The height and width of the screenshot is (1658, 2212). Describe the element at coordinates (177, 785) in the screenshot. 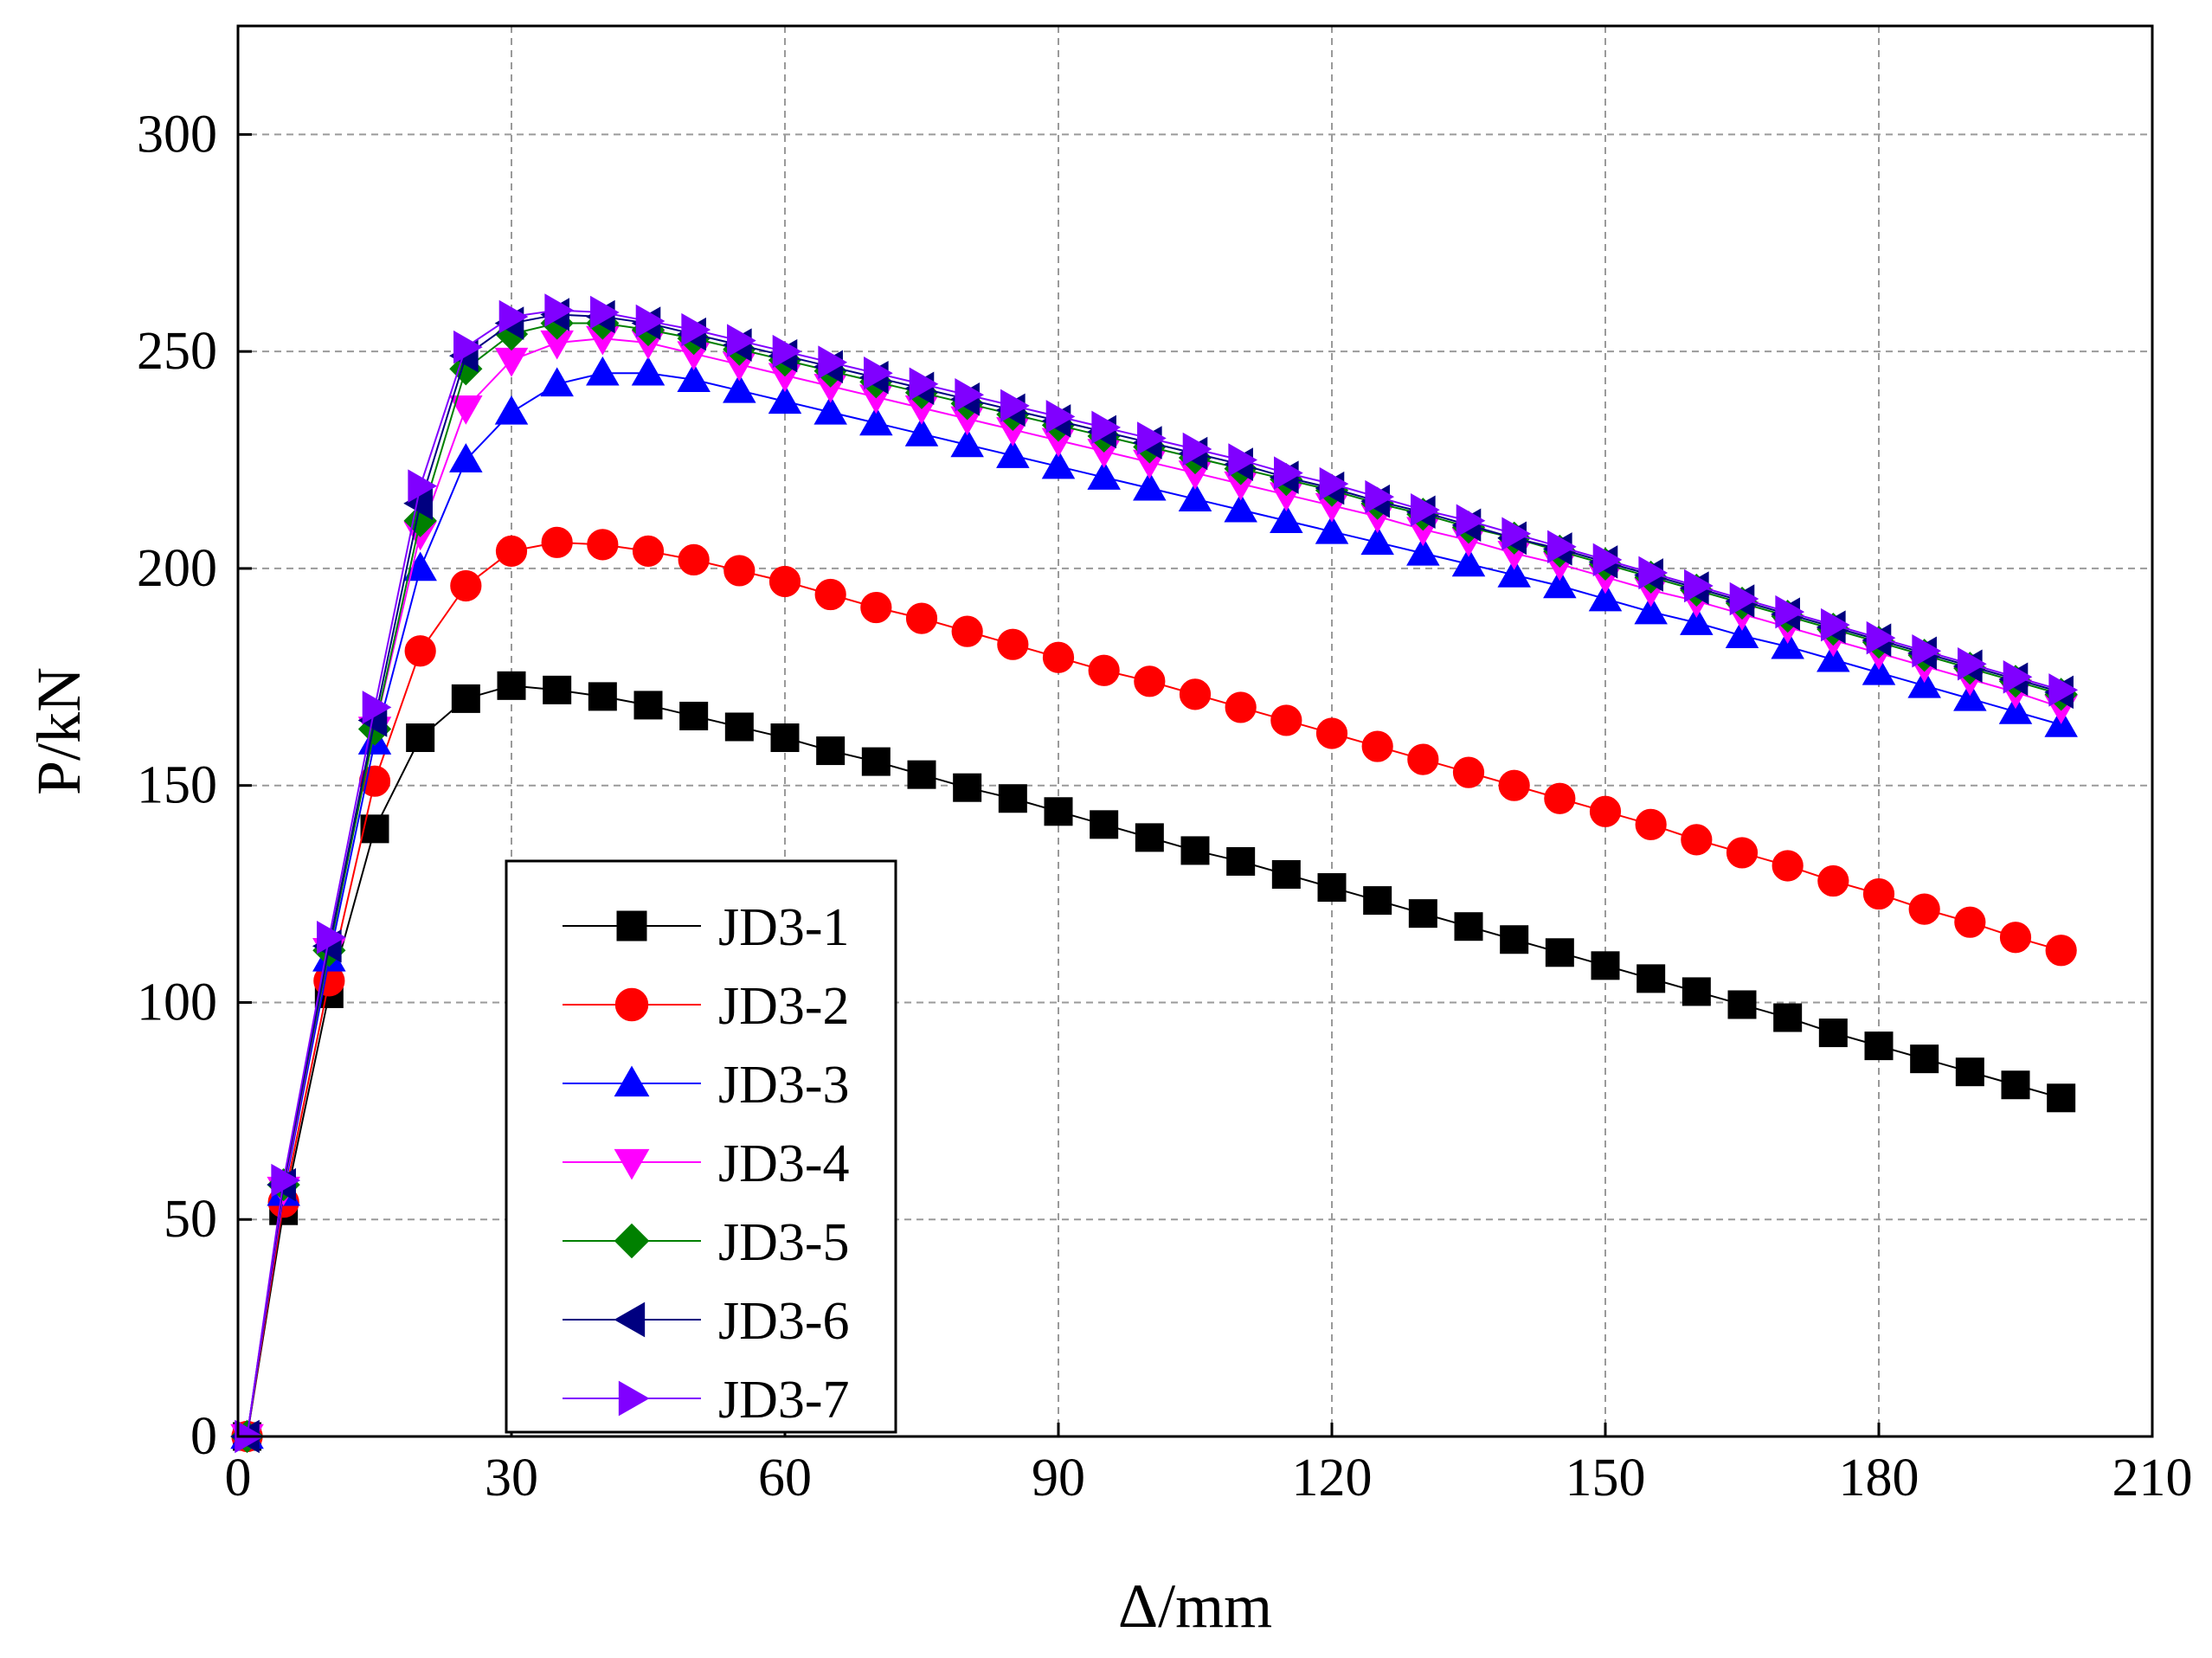

I see `y-tick-label: 150` at that location.